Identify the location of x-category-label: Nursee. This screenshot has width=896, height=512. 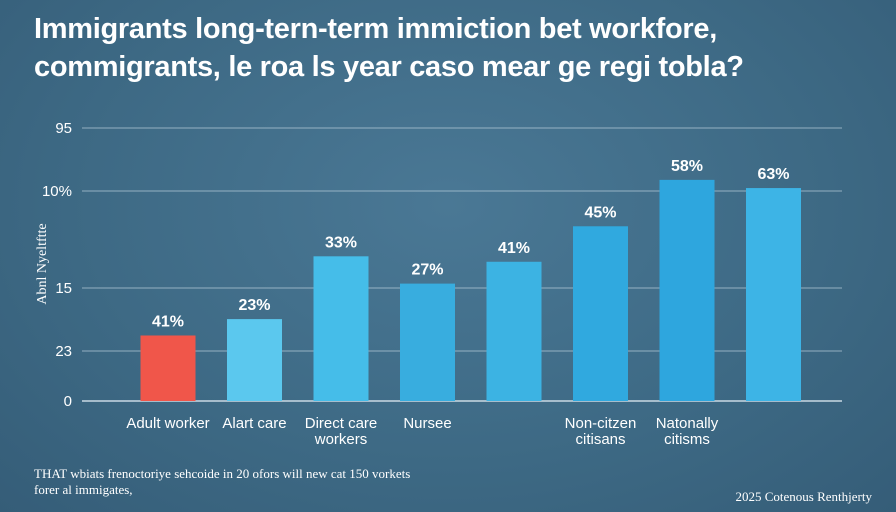
(427, 423).